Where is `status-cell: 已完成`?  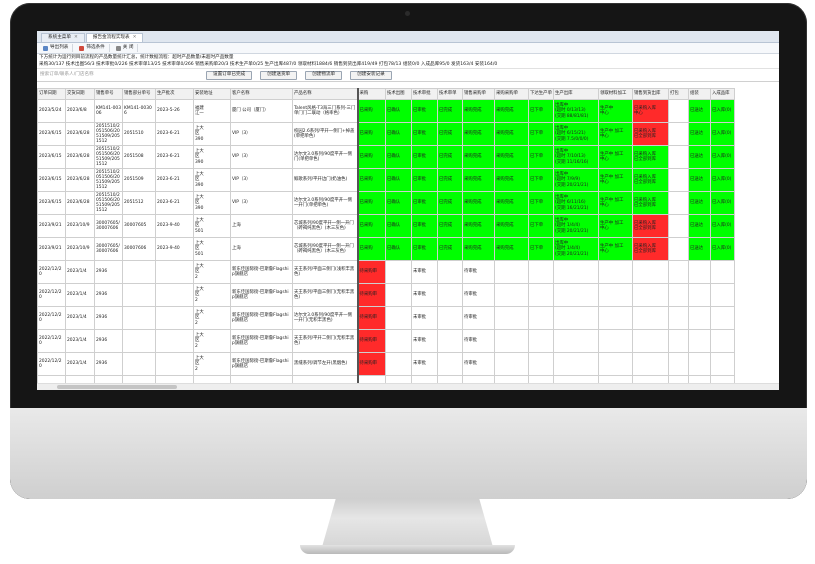 status-cell: 已完成 is located at coordinates (450, 180).